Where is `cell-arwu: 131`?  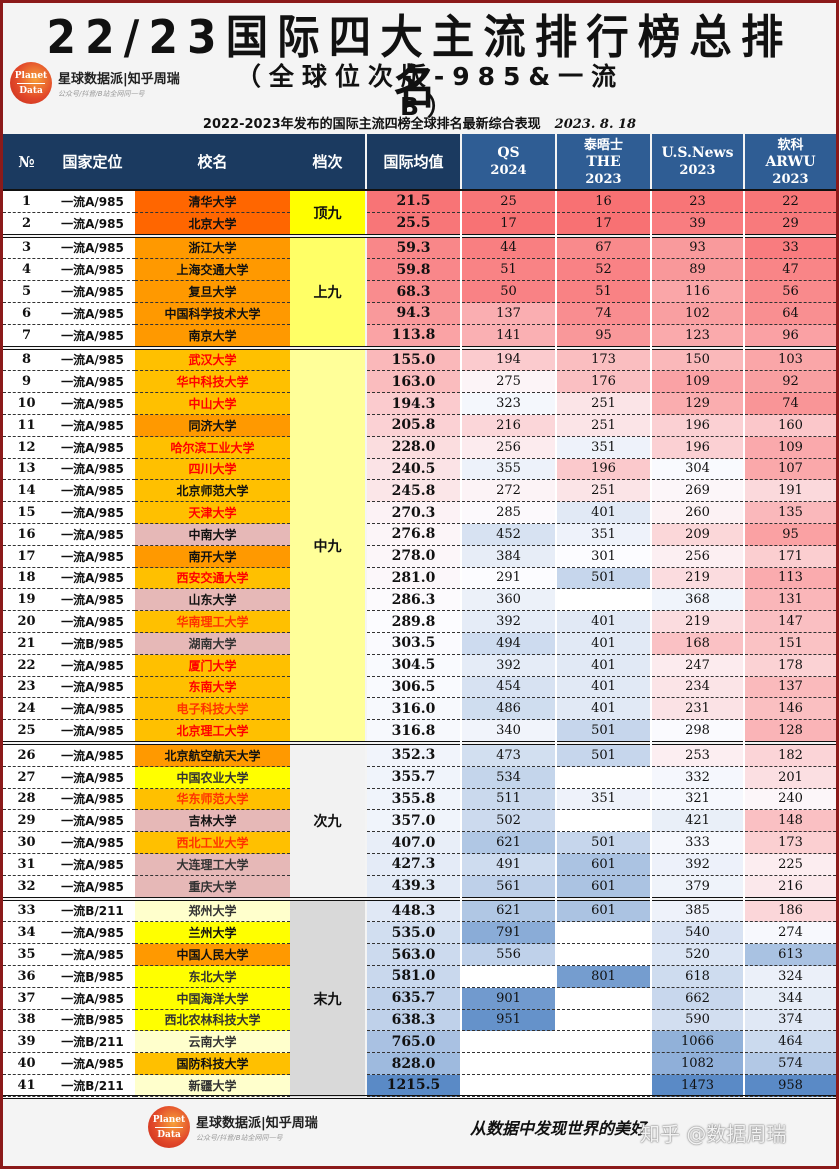 cell-arwu: 131 is located at coordinates (790, 600).